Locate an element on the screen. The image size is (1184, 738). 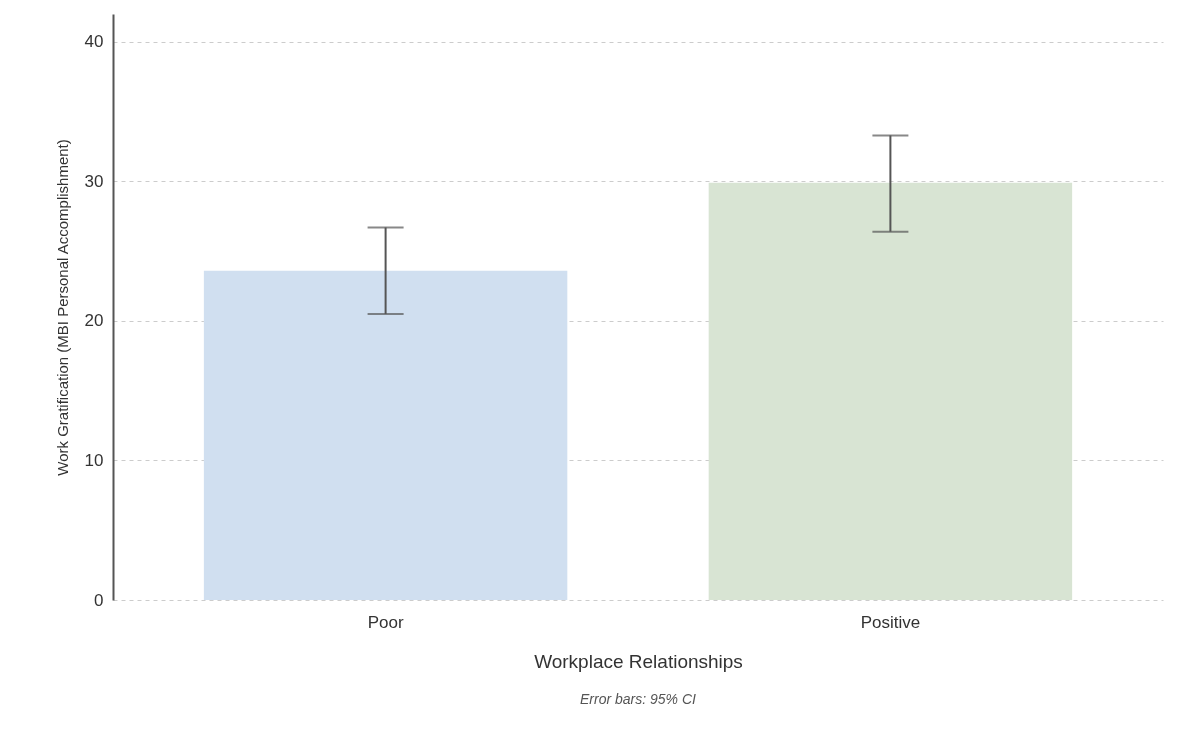
y-tick-label: 20 is located at coordinates (94, 321).